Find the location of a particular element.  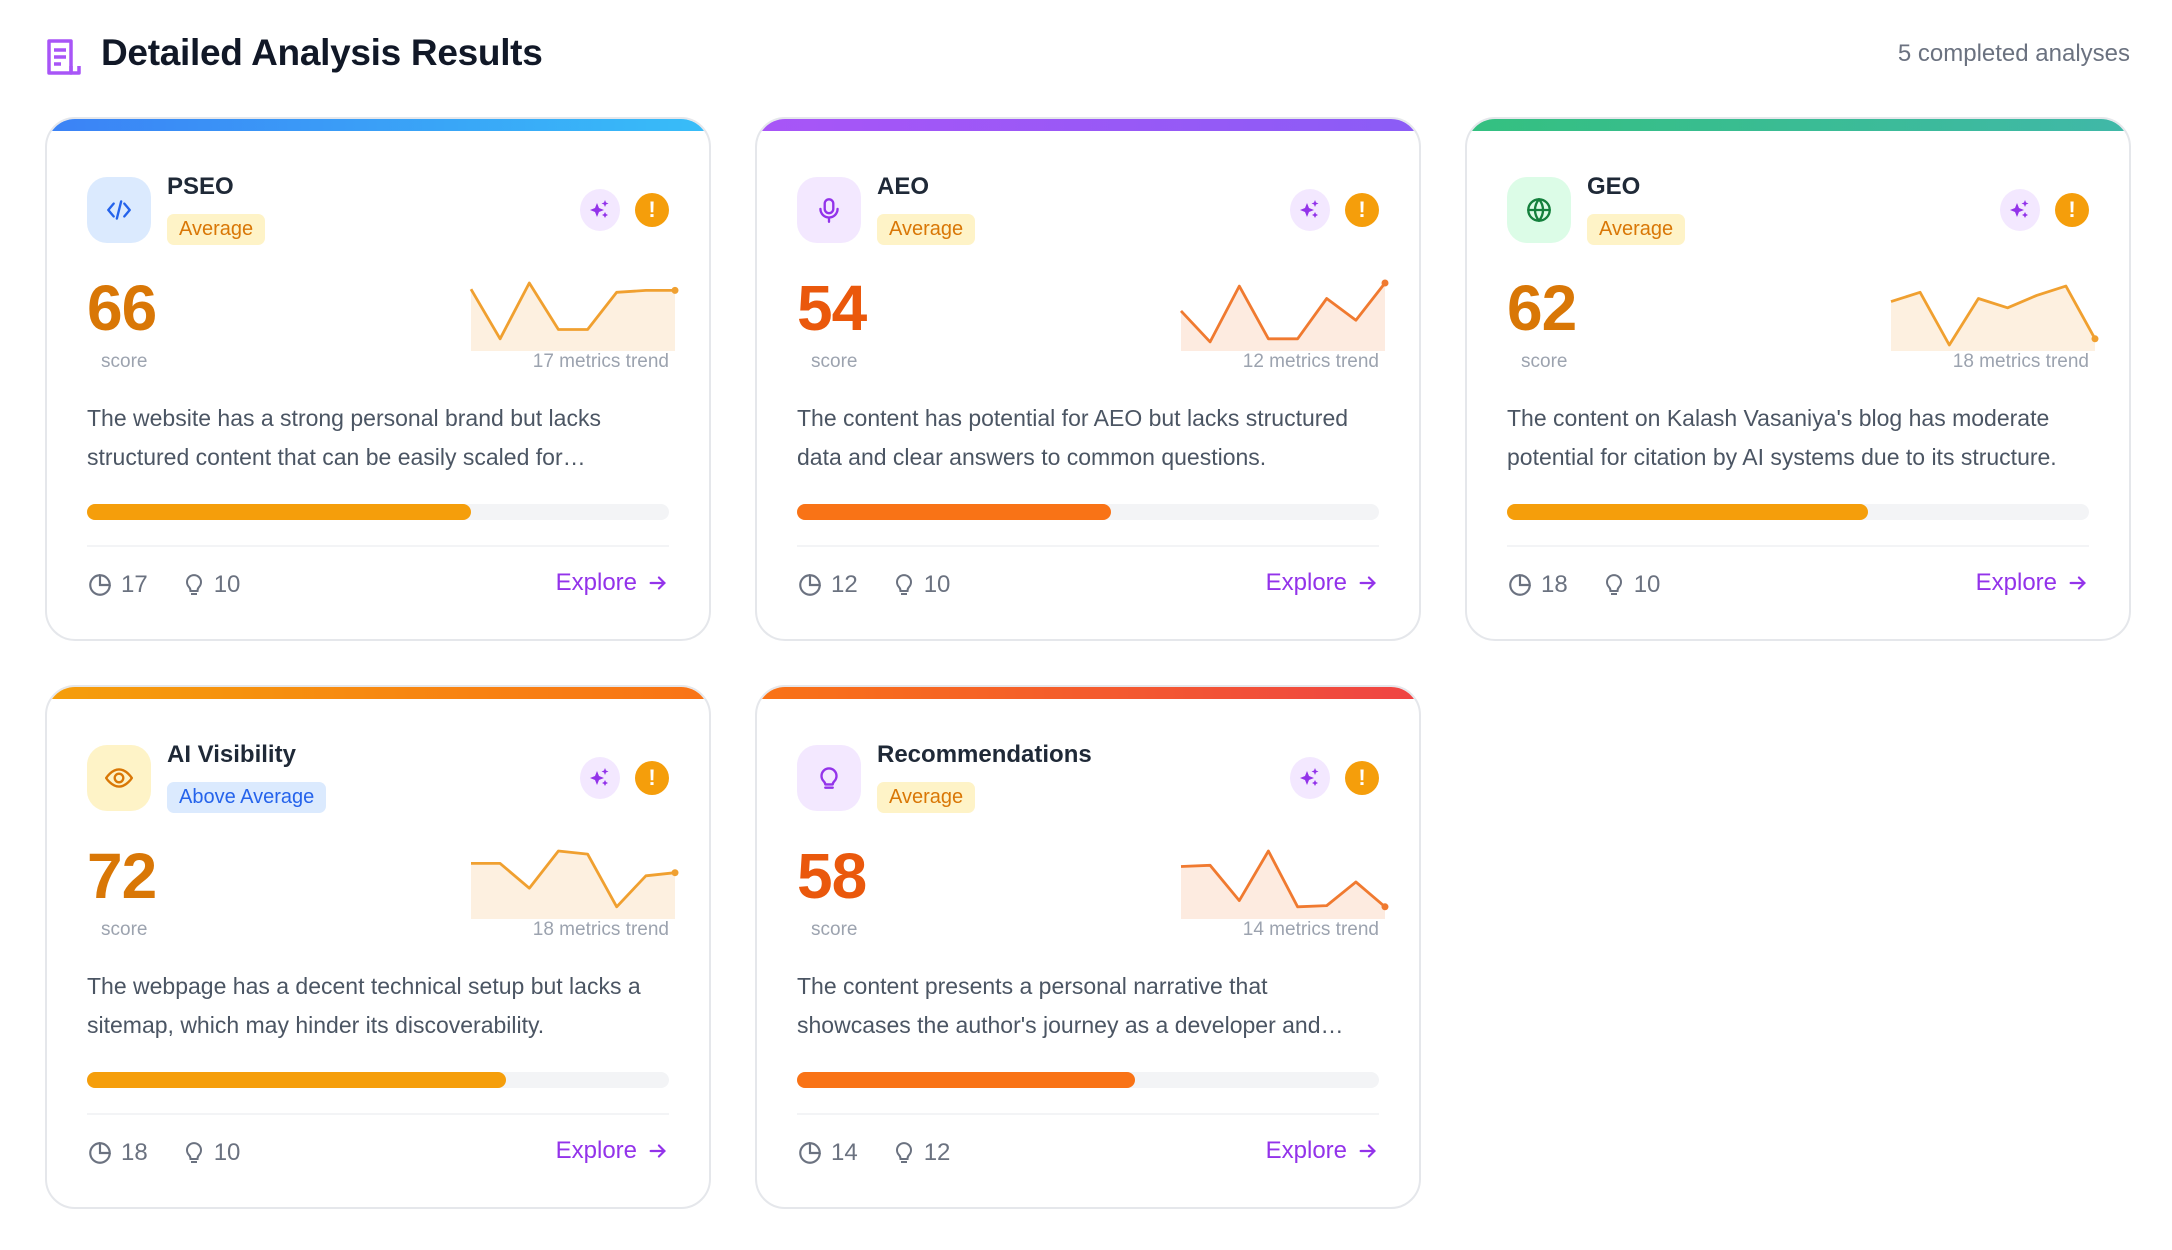

card-stats: 17 10 is located at coordinates (163, 585).